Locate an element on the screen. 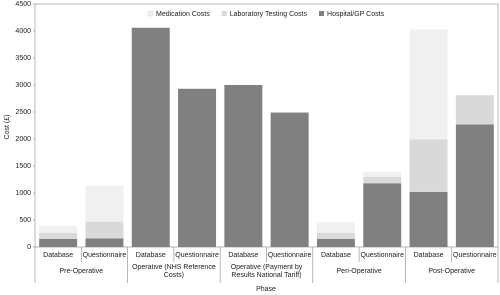  group-label: Pre-Operative is located at coordinates (81, 271).